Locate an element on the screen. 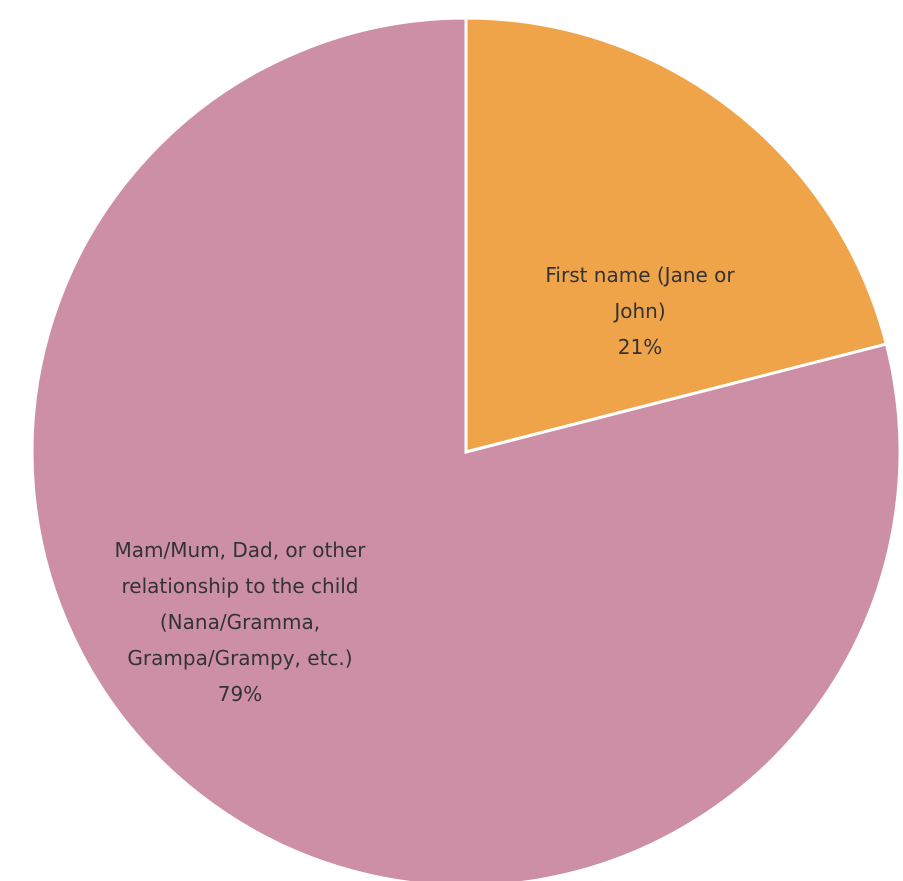 The image size is (903, 881). category-label: First name (Jane or John) is located at coordinates (640, 293).